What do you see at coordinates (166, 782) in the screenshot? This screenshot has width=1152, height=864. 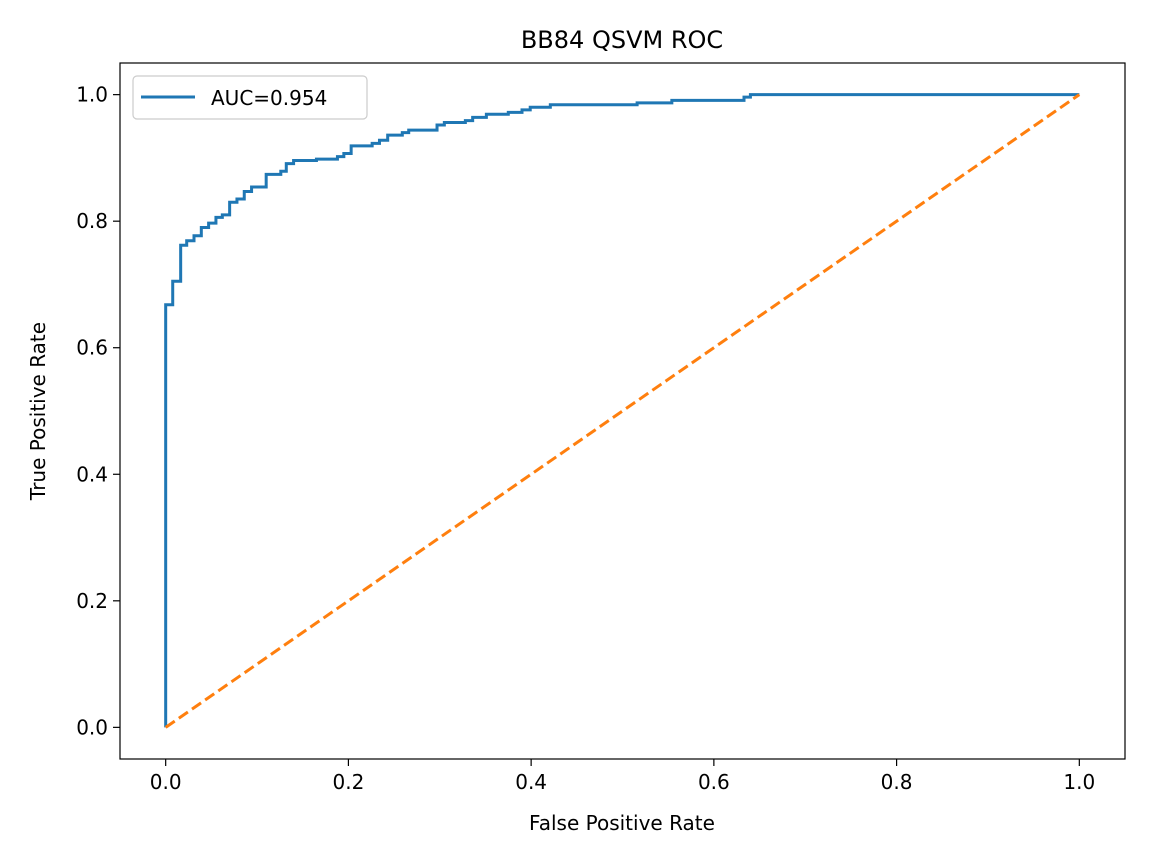 I see `x-tick-label: 0.0` at bounding box center [166, 782].